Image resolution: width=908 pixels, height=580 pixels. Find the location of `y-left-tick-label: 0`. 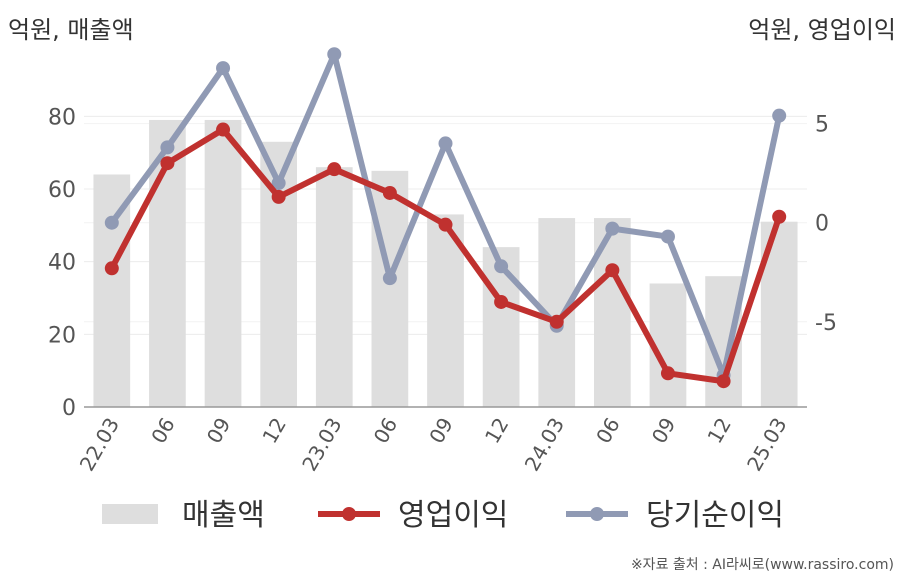

y-left-tick-label: 0 is located at coordinates (69, 408).